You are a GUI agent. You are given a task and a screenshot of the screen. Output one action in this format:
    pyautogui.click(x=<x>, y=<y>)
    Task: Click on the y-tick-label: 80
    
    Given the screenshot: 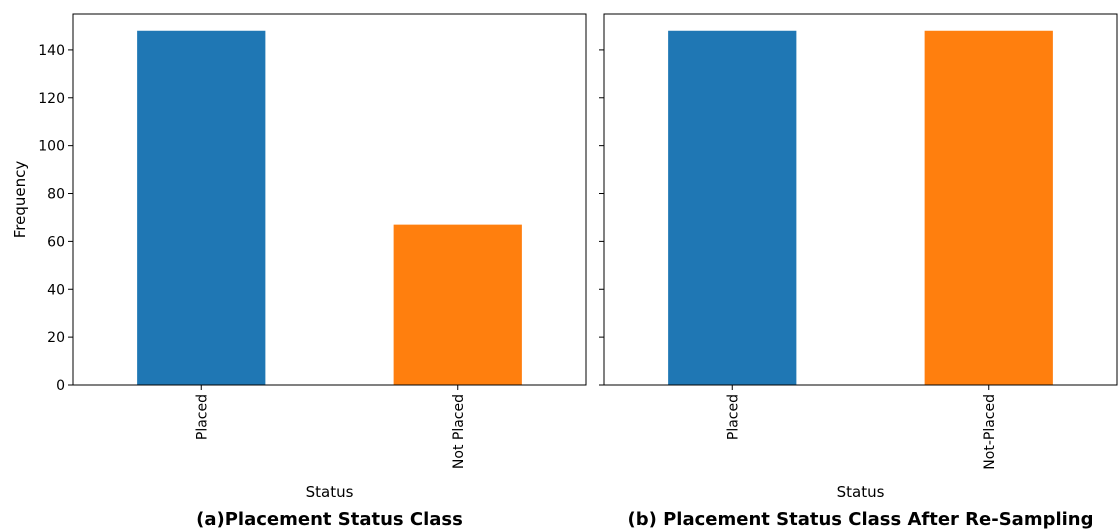 What is the action you would take?
    pyautogui.click(x=56, y=195)
    